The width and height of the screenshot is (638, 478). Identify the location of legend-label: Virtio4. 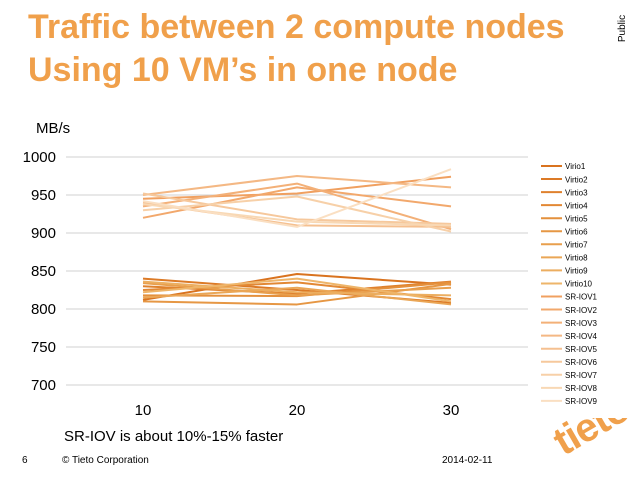
(576, 205).